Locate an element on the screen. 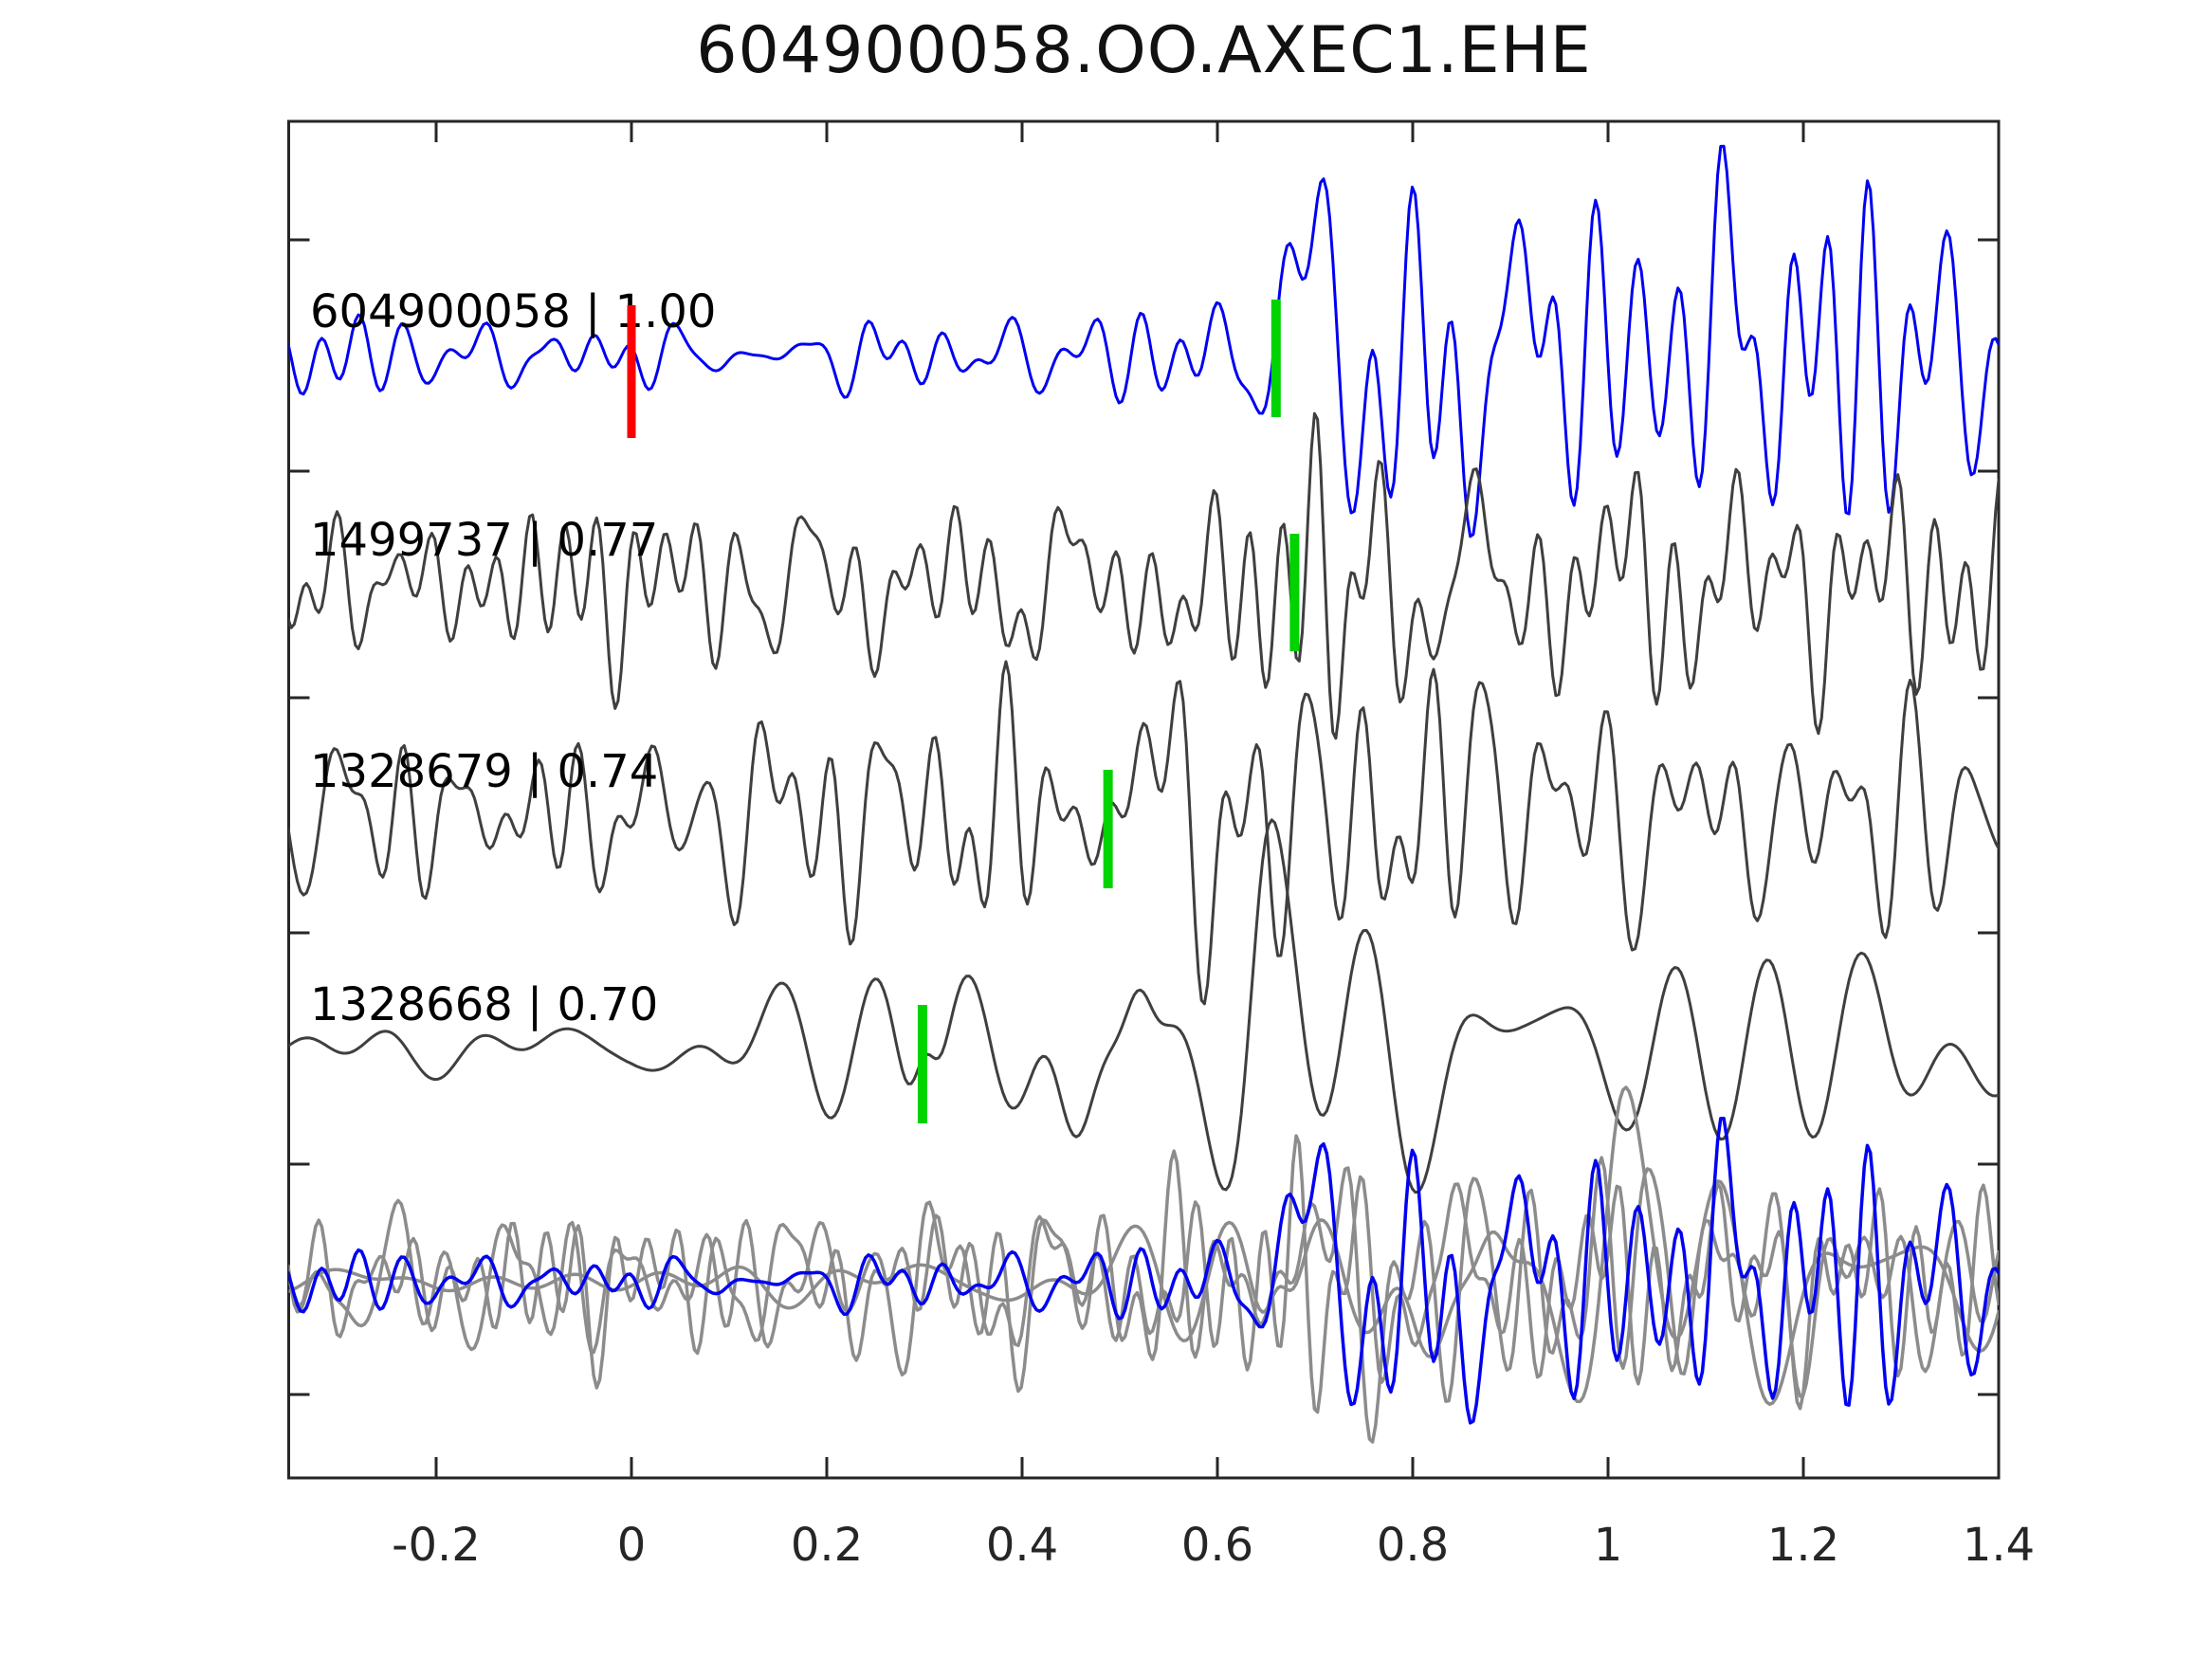  x-tick-label: 0.2 is located at coordinates (827, 1545).